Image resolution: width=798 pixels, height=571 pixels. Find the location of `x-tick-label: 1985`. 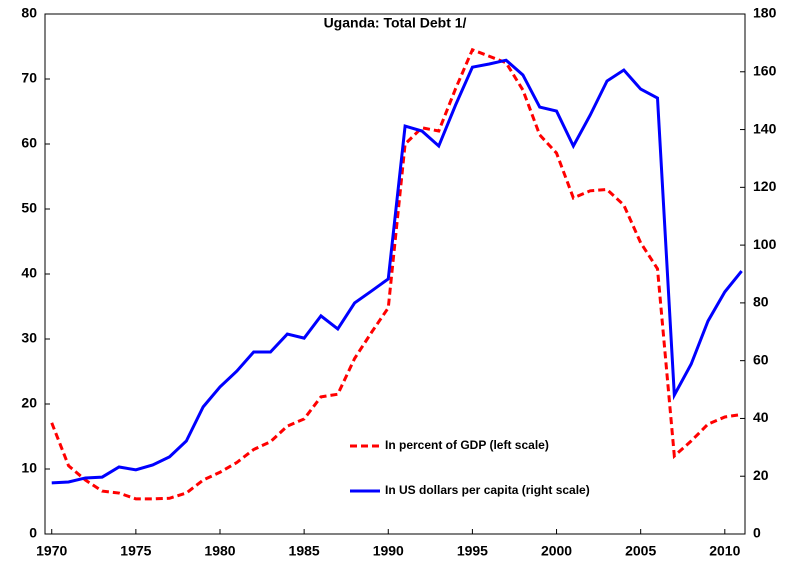

x-tick-label: 1985 is located at coordinates (304, 551).